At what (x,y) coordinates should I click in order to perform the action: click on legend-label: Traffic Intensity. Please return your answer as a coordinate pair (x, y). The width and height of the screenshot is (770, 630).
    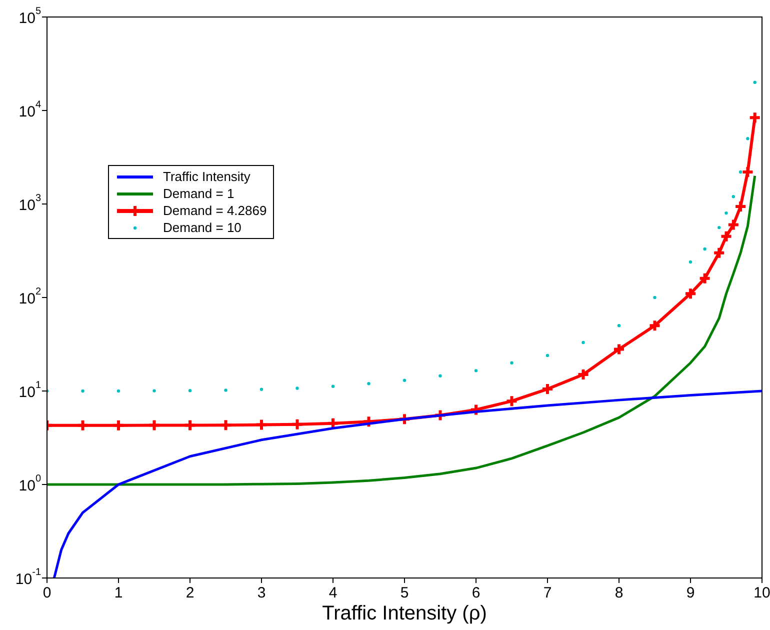
    Looking at the image, I should click on (206, 176).